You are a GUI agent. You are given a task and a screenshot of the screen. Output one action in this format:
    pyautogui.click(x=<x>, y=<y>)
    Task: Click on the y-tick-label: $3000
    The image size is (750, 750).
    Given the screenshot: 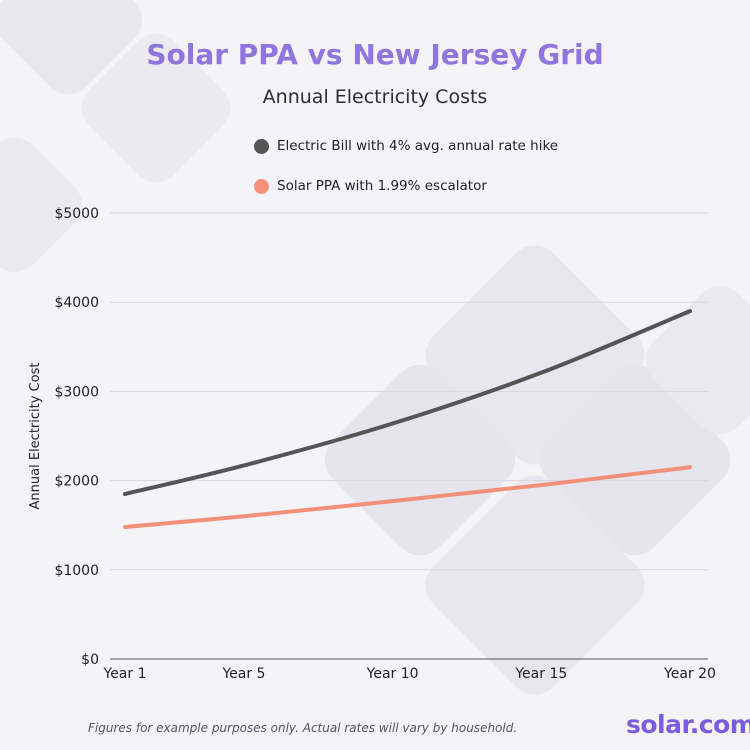 What is the action you would take?
    pyautogui.click(x=76, y=392)
    